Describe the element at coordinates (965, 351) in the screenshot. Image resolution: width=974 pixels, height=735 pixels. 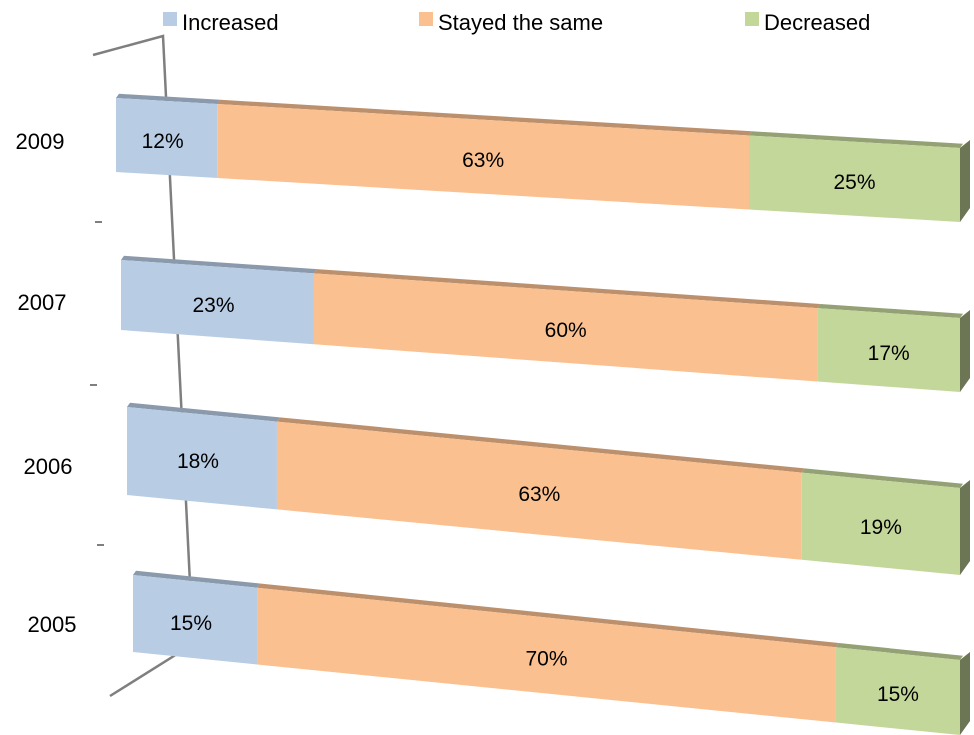
I see `bar-end-cap-2007` at that location.